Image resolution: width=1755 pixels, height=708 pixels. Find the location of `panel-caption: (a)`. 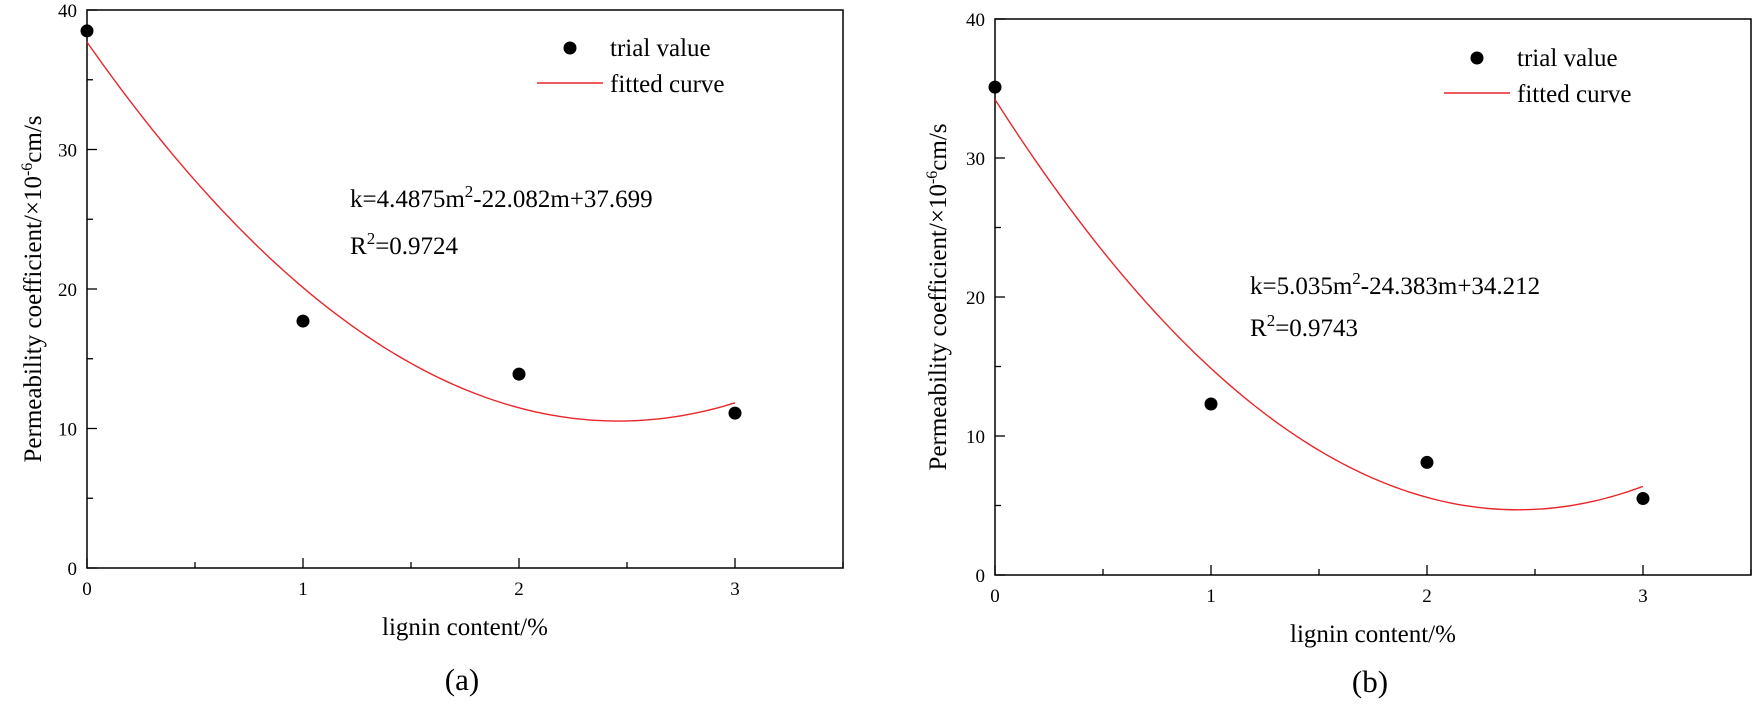

panel-caption: (a) is located at coordinates (462, 679).